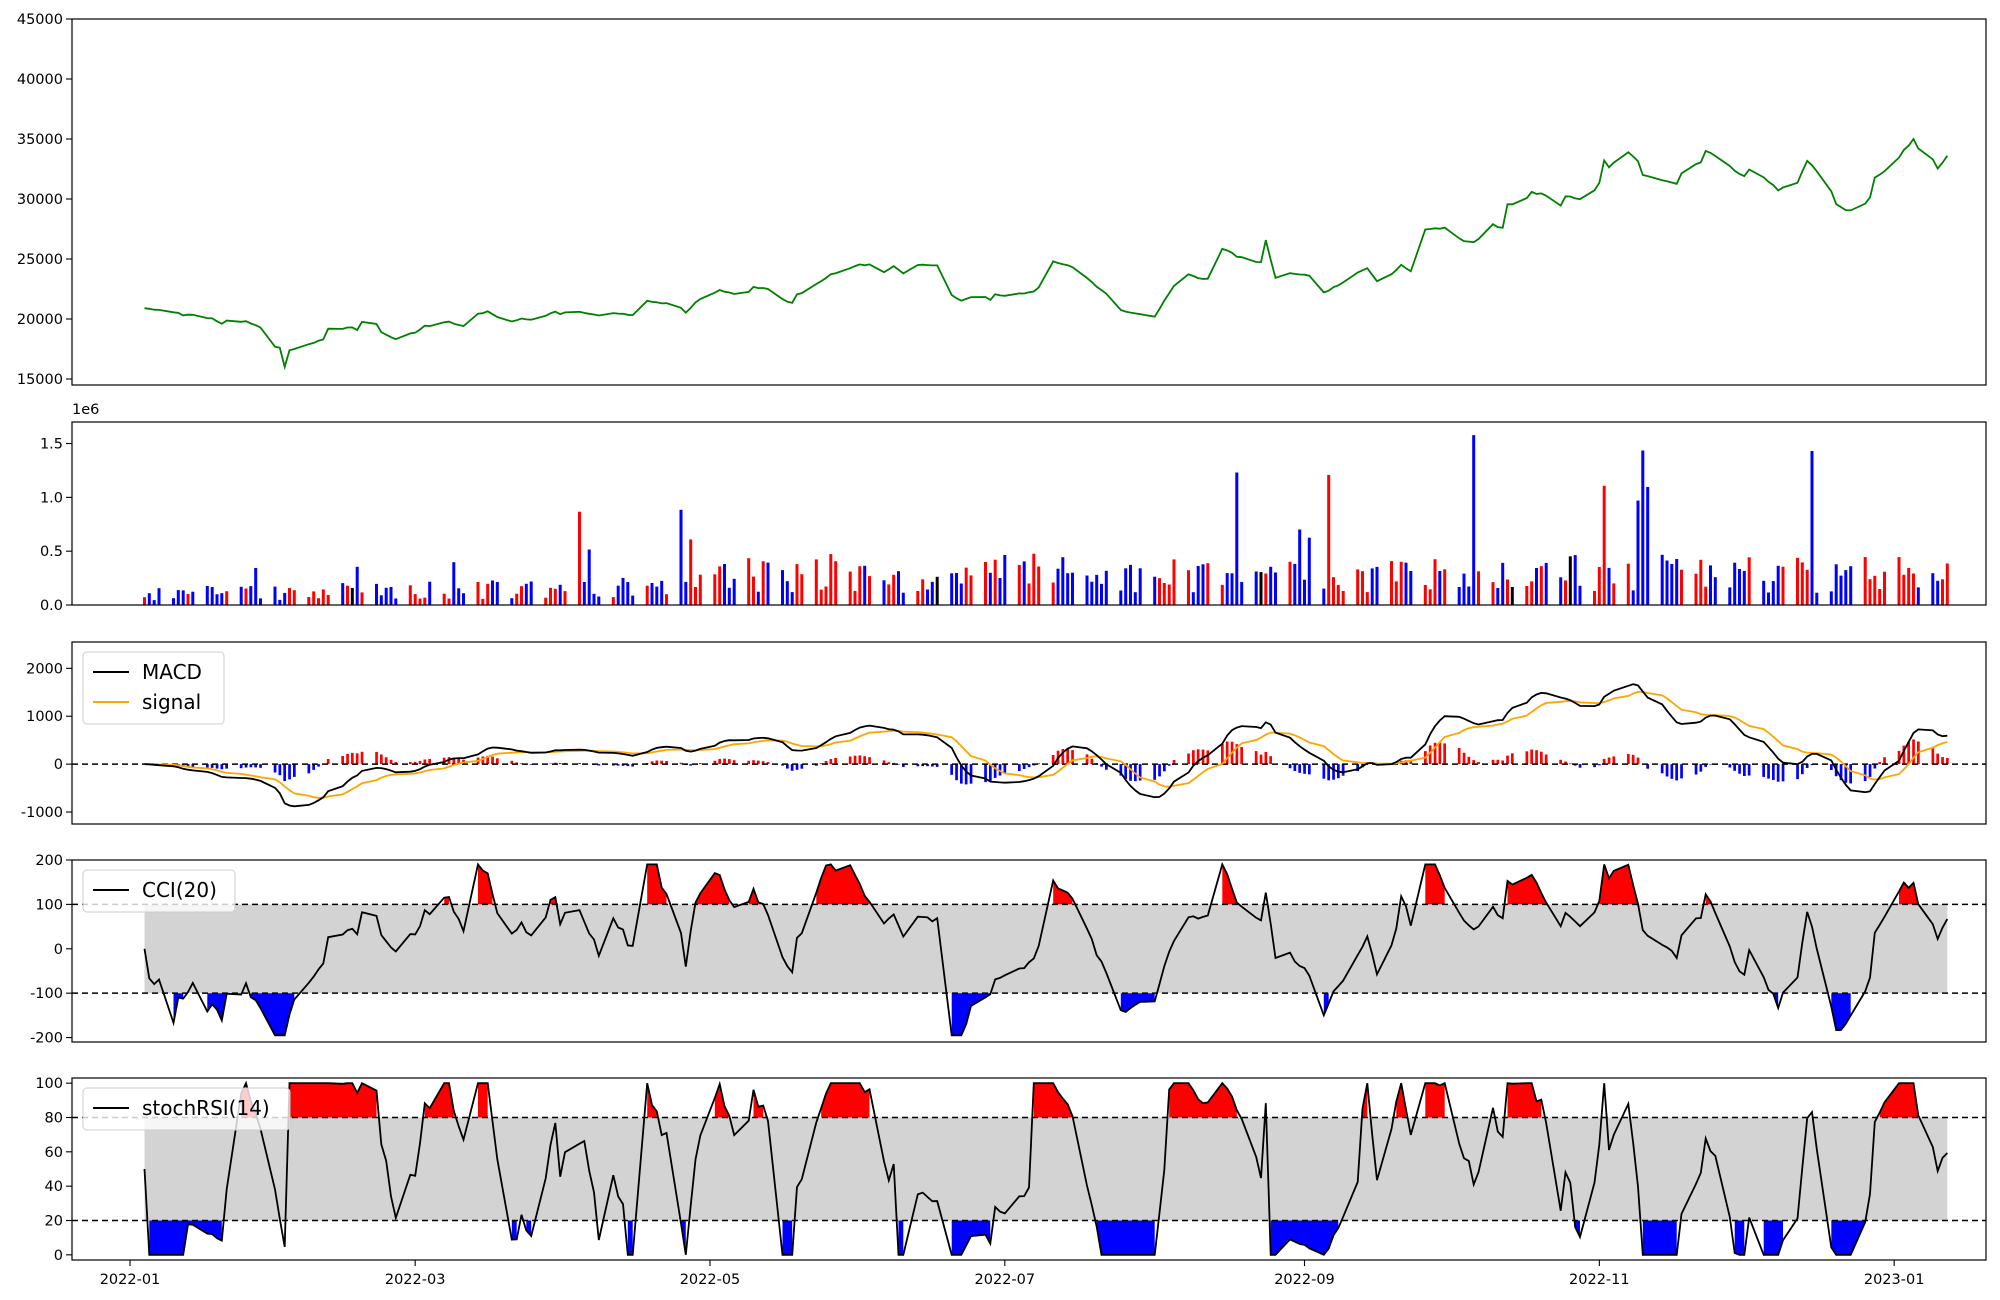 This screenshot has width=2000, height=1300. What do you see at coordinates (49, 861) in the screenshot?
I see `cci-ytick-label: 200` at bounding box center [49, 861].